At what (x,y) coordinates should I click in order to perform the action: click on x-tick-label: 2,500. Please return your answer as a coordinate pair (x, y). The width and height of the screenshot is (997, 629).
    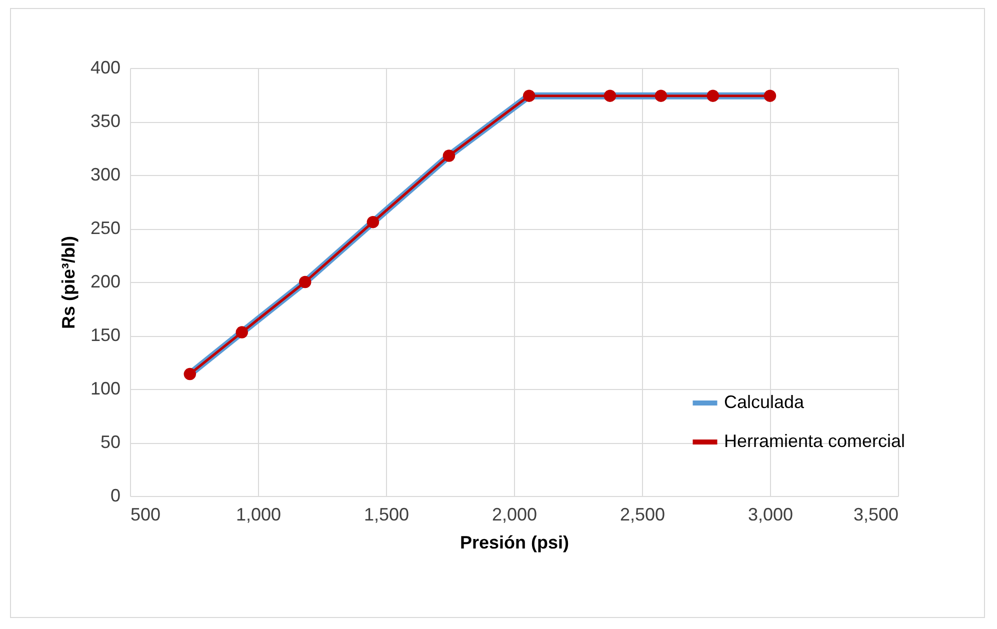
    Looking at the image, I should click on (643, 514).